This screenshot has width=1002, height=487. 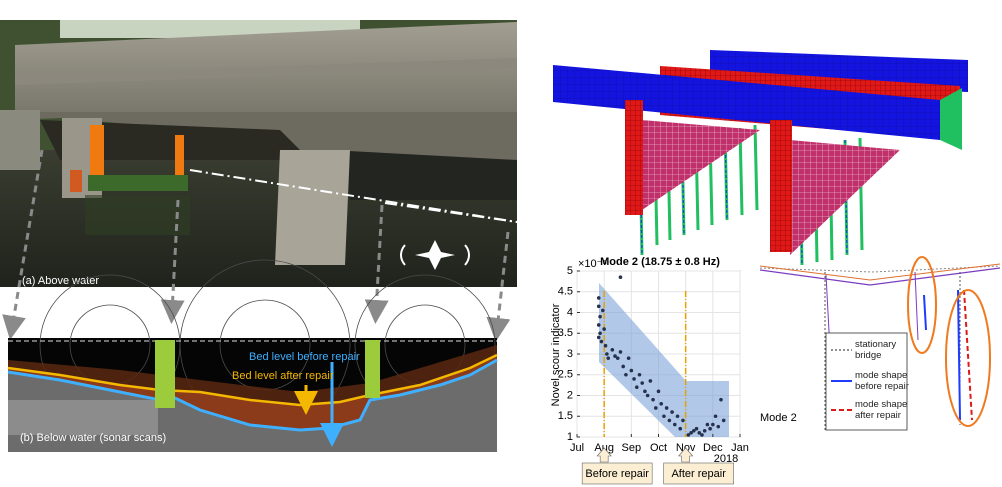 What do you see at coordinates (283, 376) in the screenshot?
I see `bed-after-label: Bed level after repair` at bounding box center [283, 376].